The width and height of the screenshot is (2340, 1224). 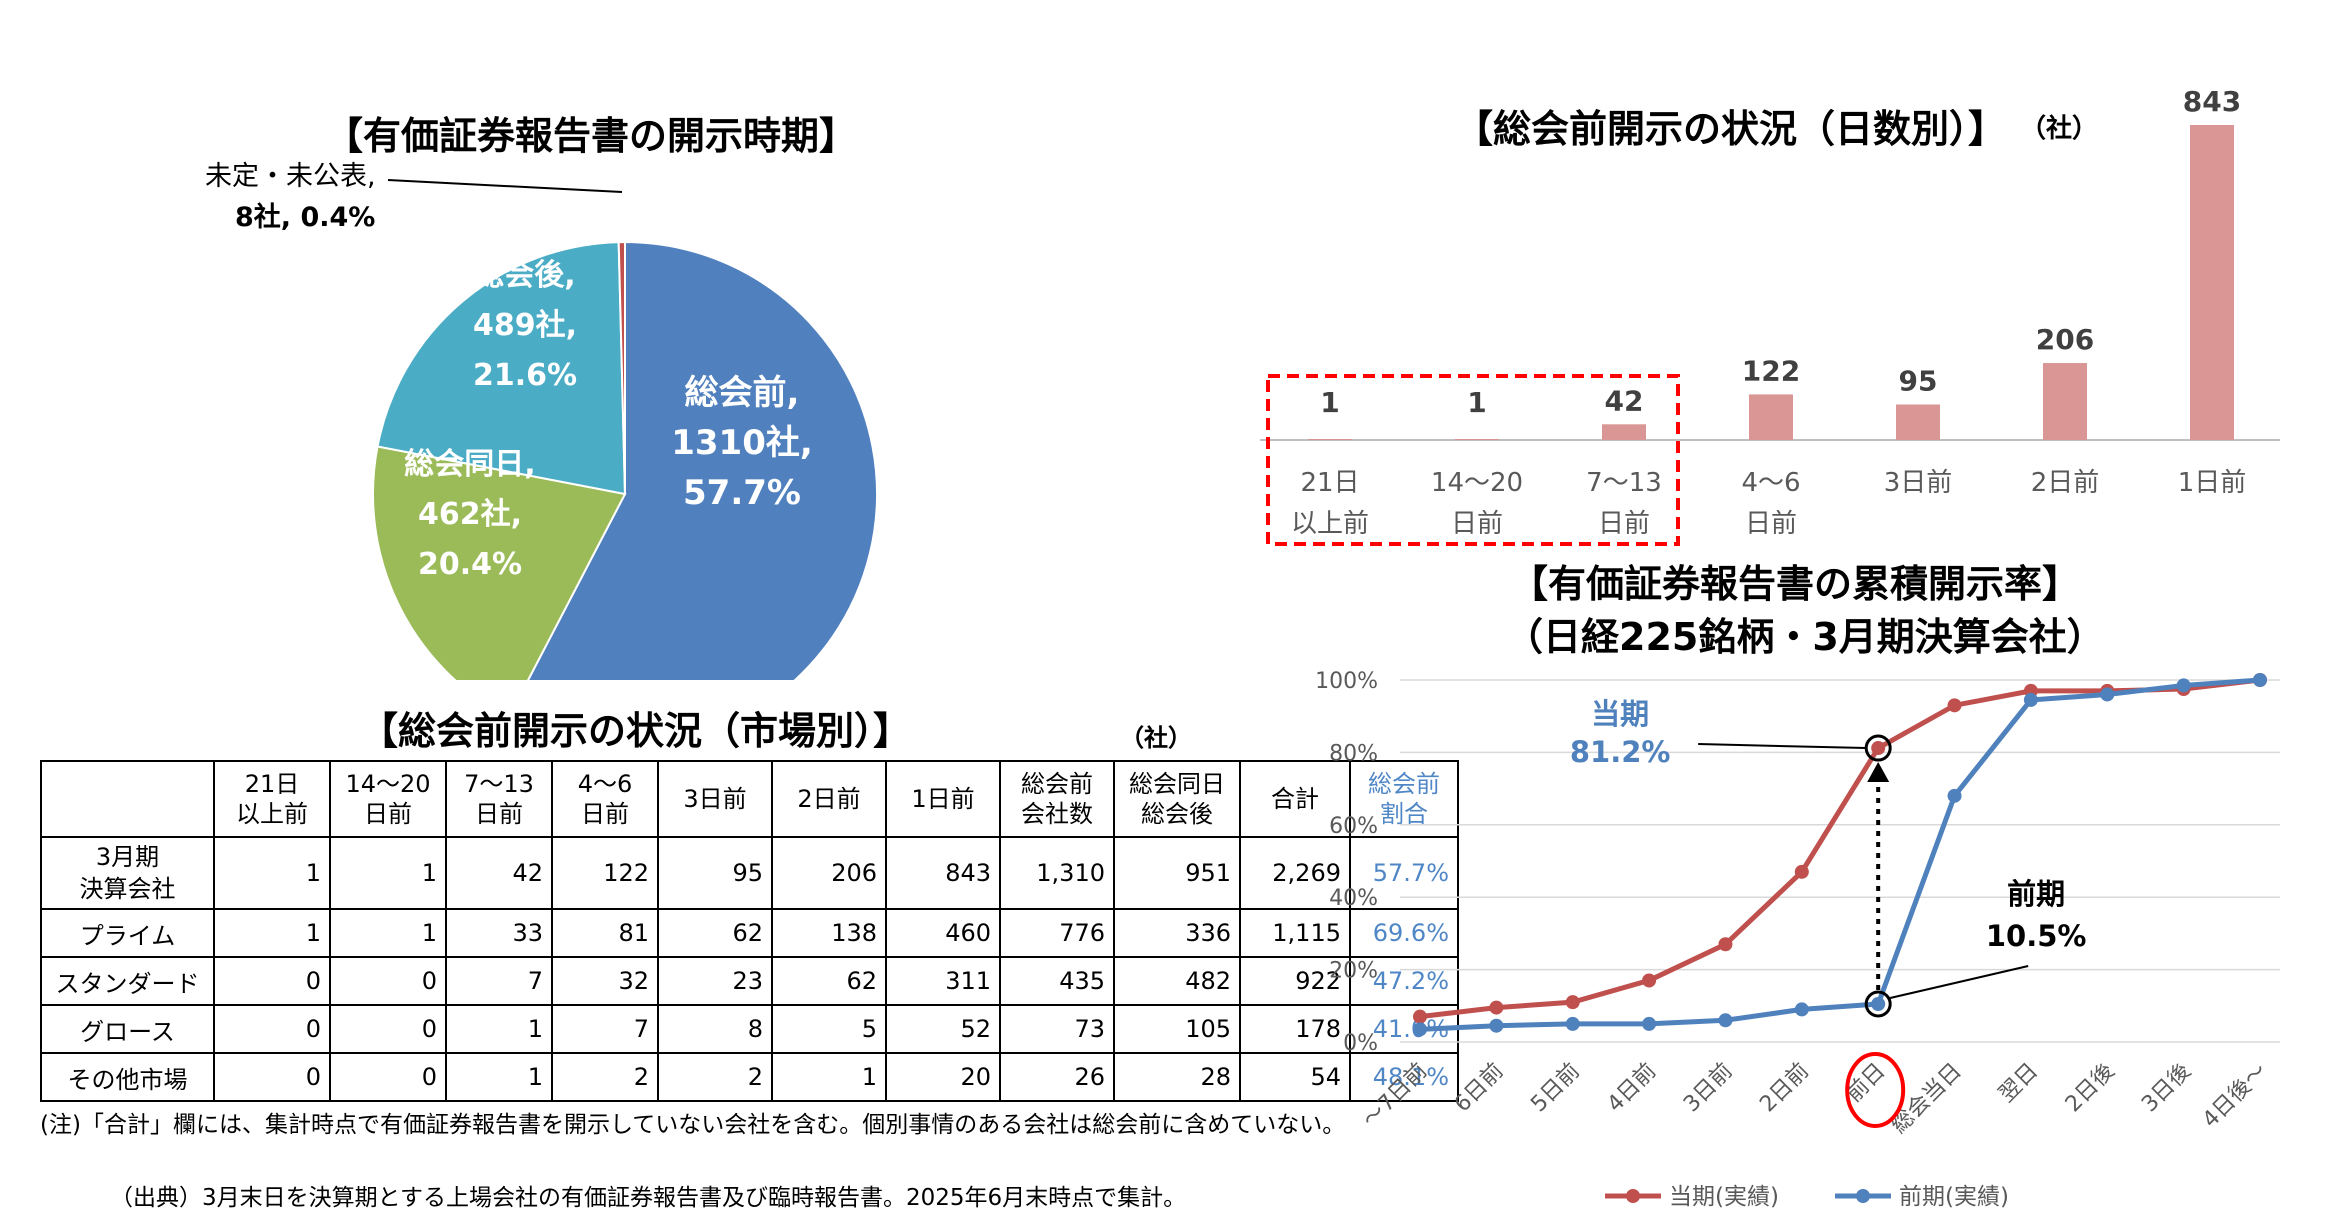 I want to click on pie-label-same-day: 総会同日, 462社, 20.4%, so click(x=469, y=514).